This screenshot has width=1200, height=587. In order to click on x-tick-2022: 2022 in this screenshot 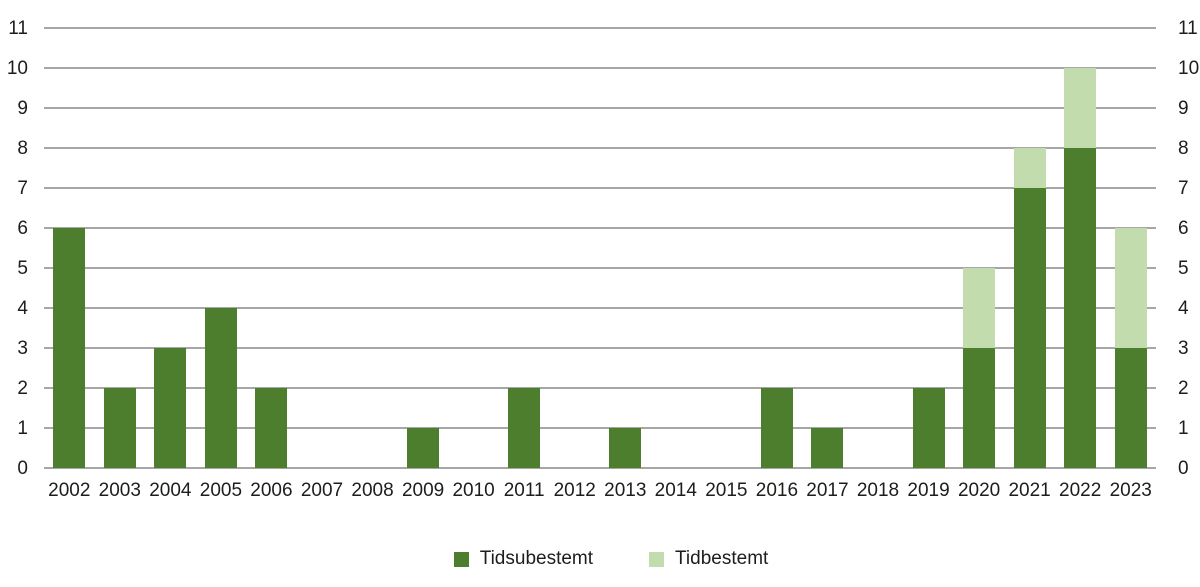, I will do `click(1080, 490)`.